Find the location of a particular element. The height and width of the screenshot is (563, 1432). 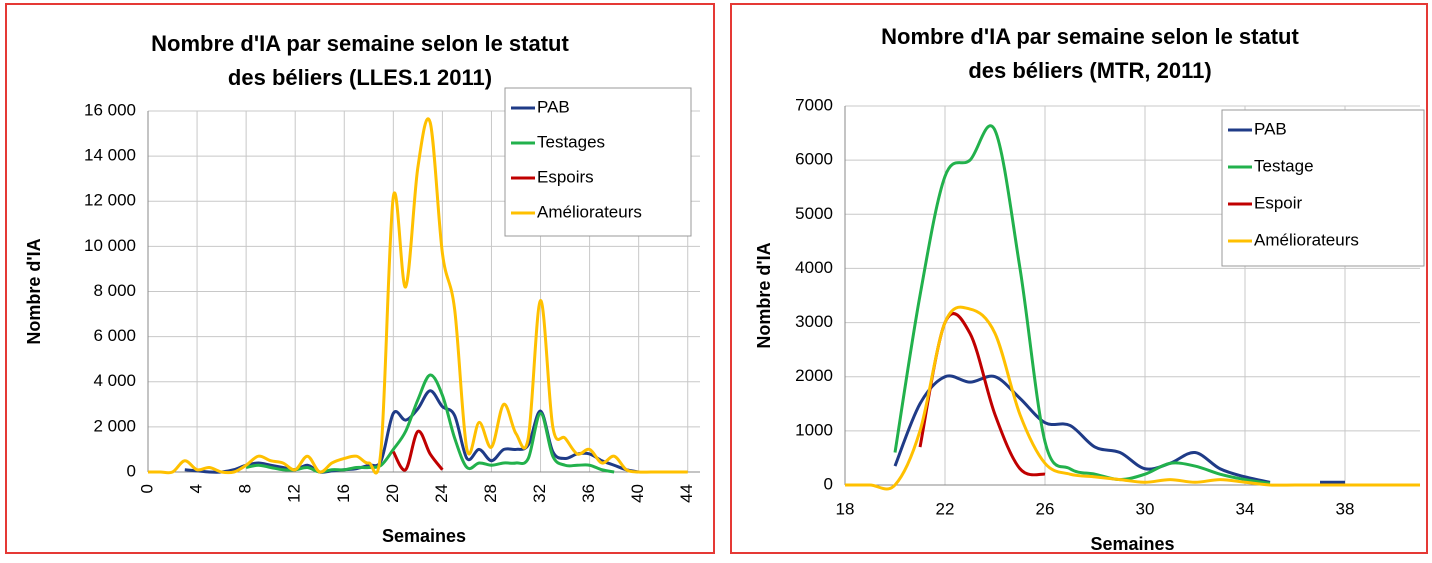

y-tick-label: 12 000 is located at coordinates (110, 200).